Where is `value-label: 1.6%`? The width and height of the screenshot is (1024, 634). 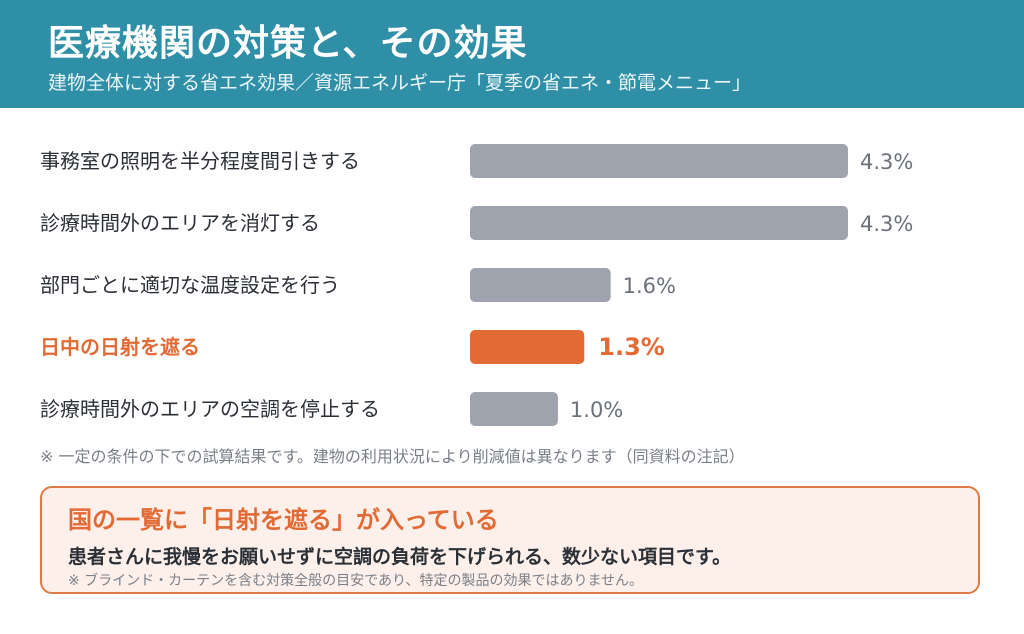 value-label: 1.6% is located at coordinates (649, 286).